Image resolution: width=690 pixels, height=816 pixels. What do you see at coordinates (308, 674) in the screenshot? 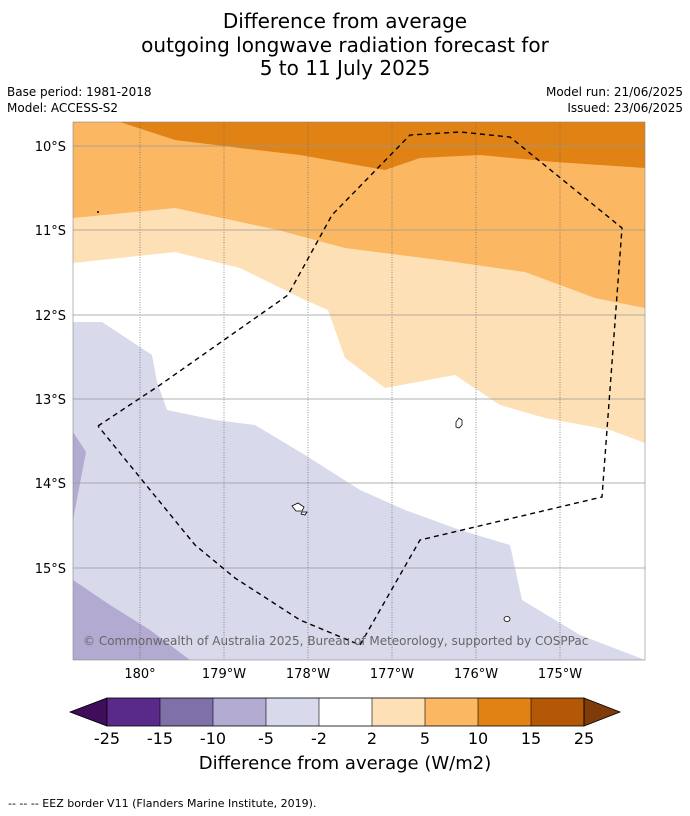
I see `lon-label-178w: 178°W` at bounding box center [308, 674].